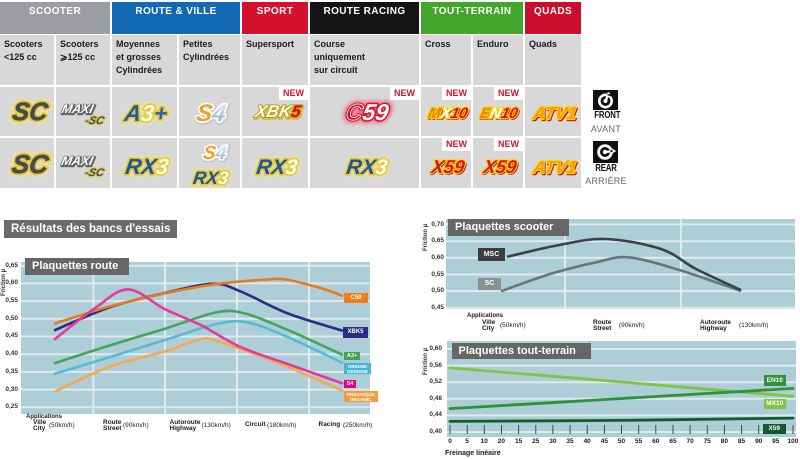 This screenshot has height=459, width=800. I want to click on svg-text: A3+, so click(145, 113).